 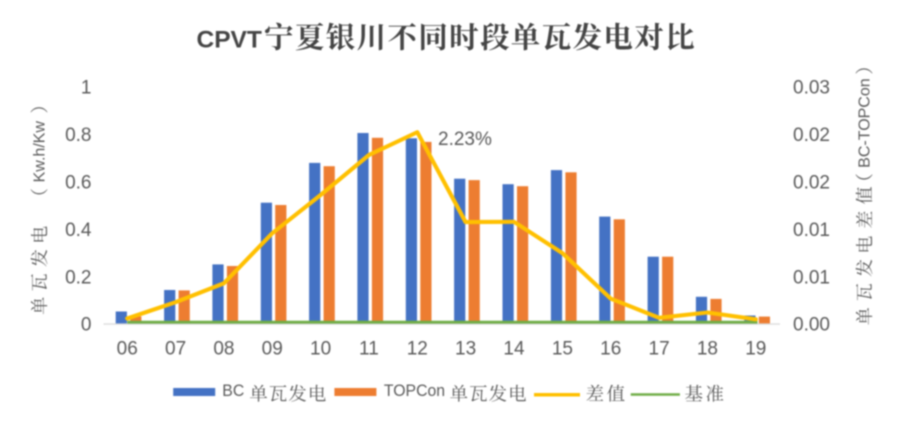 I want to click on svg-text: 1, so click(x=86, y=88).